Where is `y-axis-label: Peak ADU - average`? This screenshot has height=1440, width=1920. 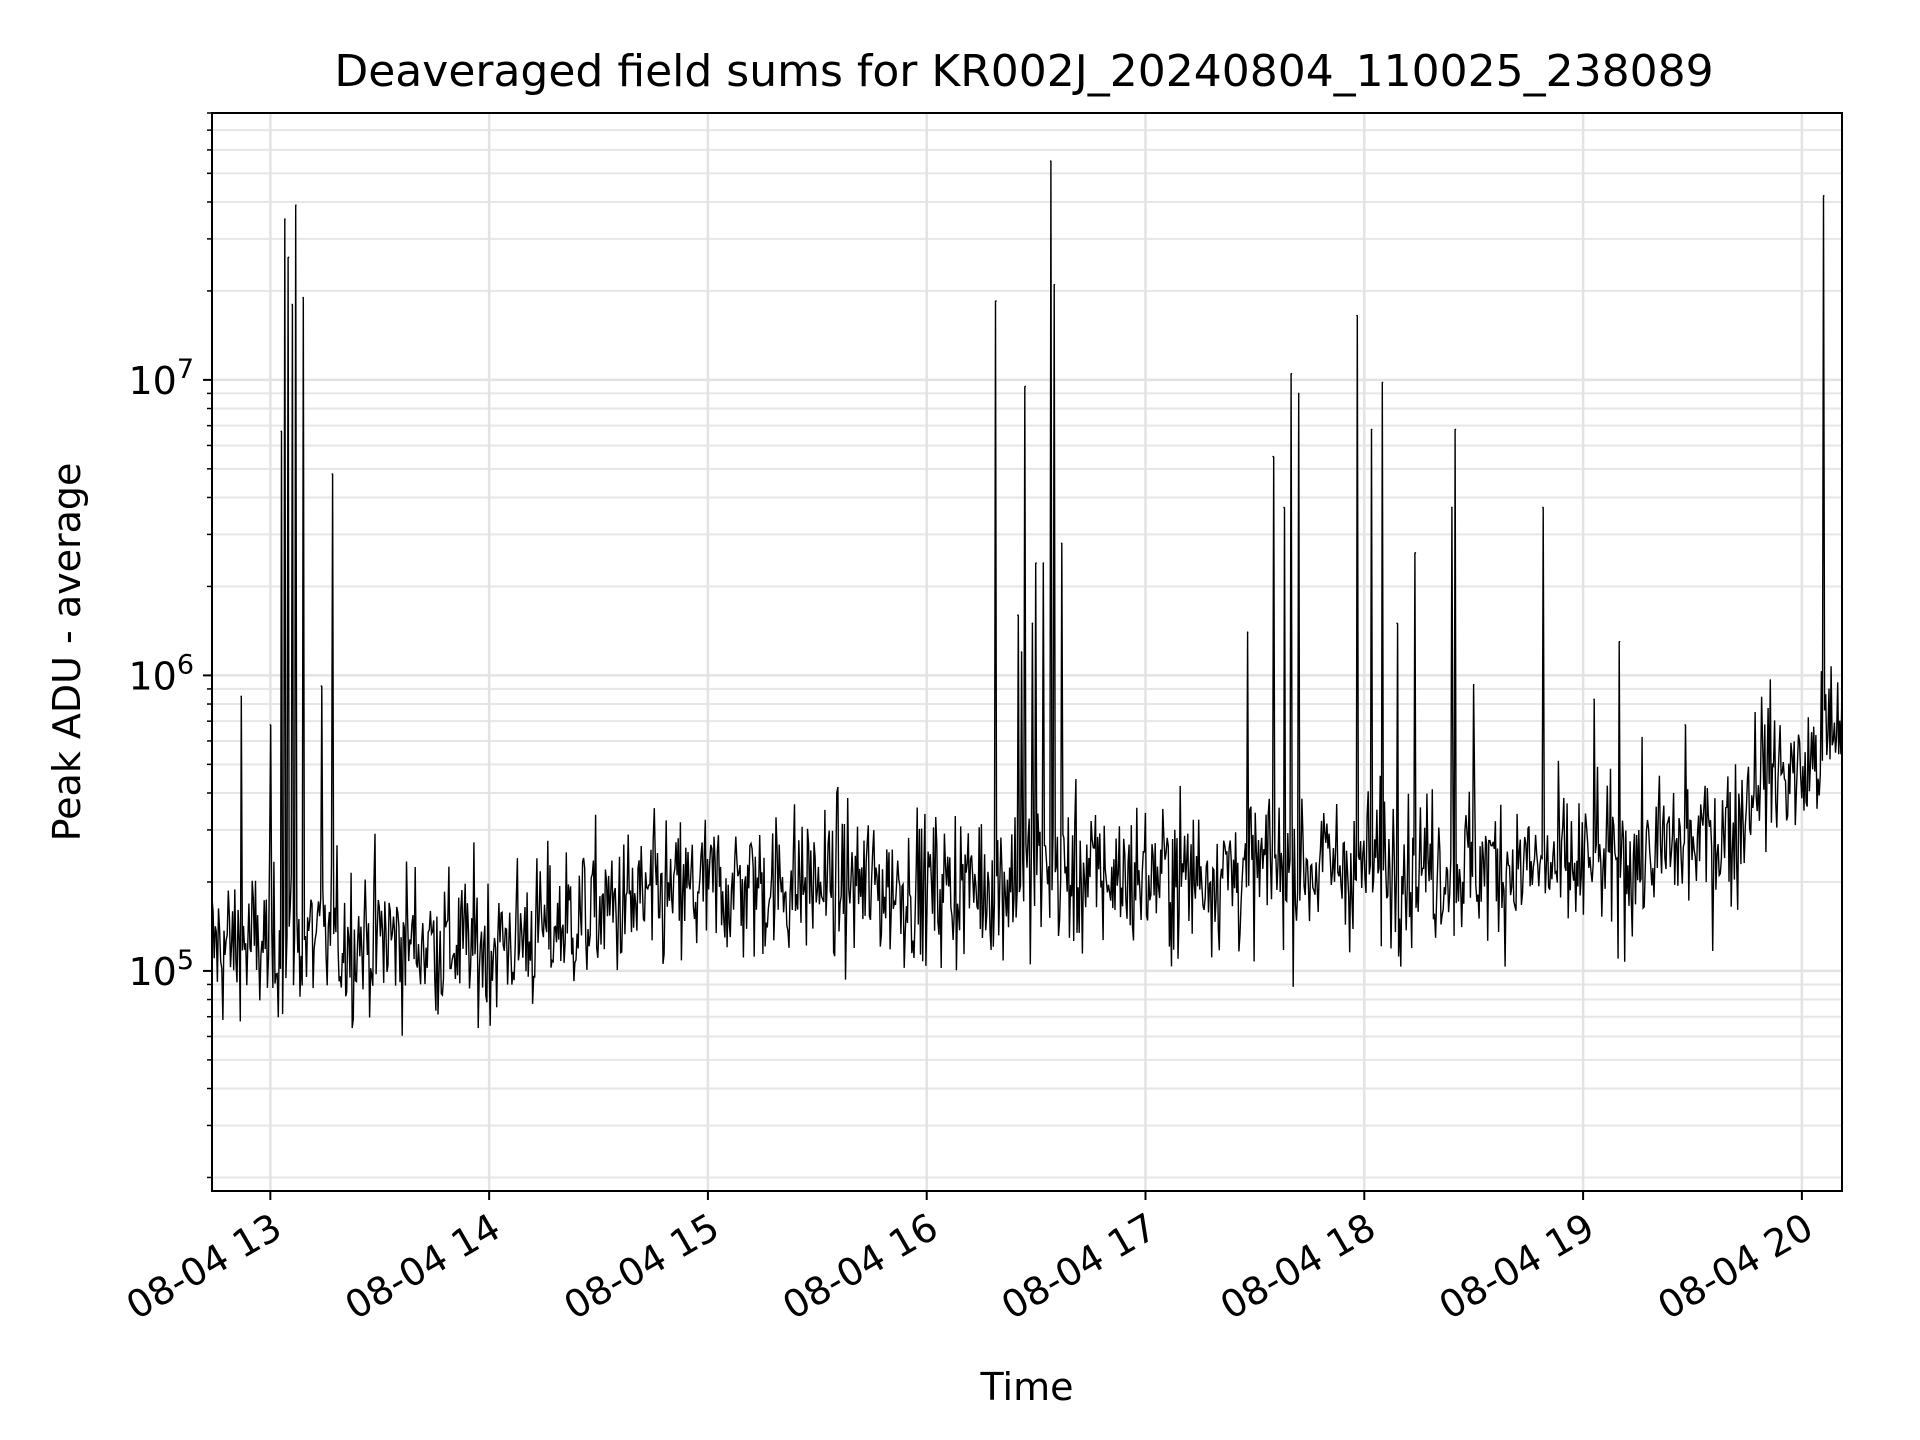
y-axis-label: Peak ADU - average is located at coordinates (67, 652).